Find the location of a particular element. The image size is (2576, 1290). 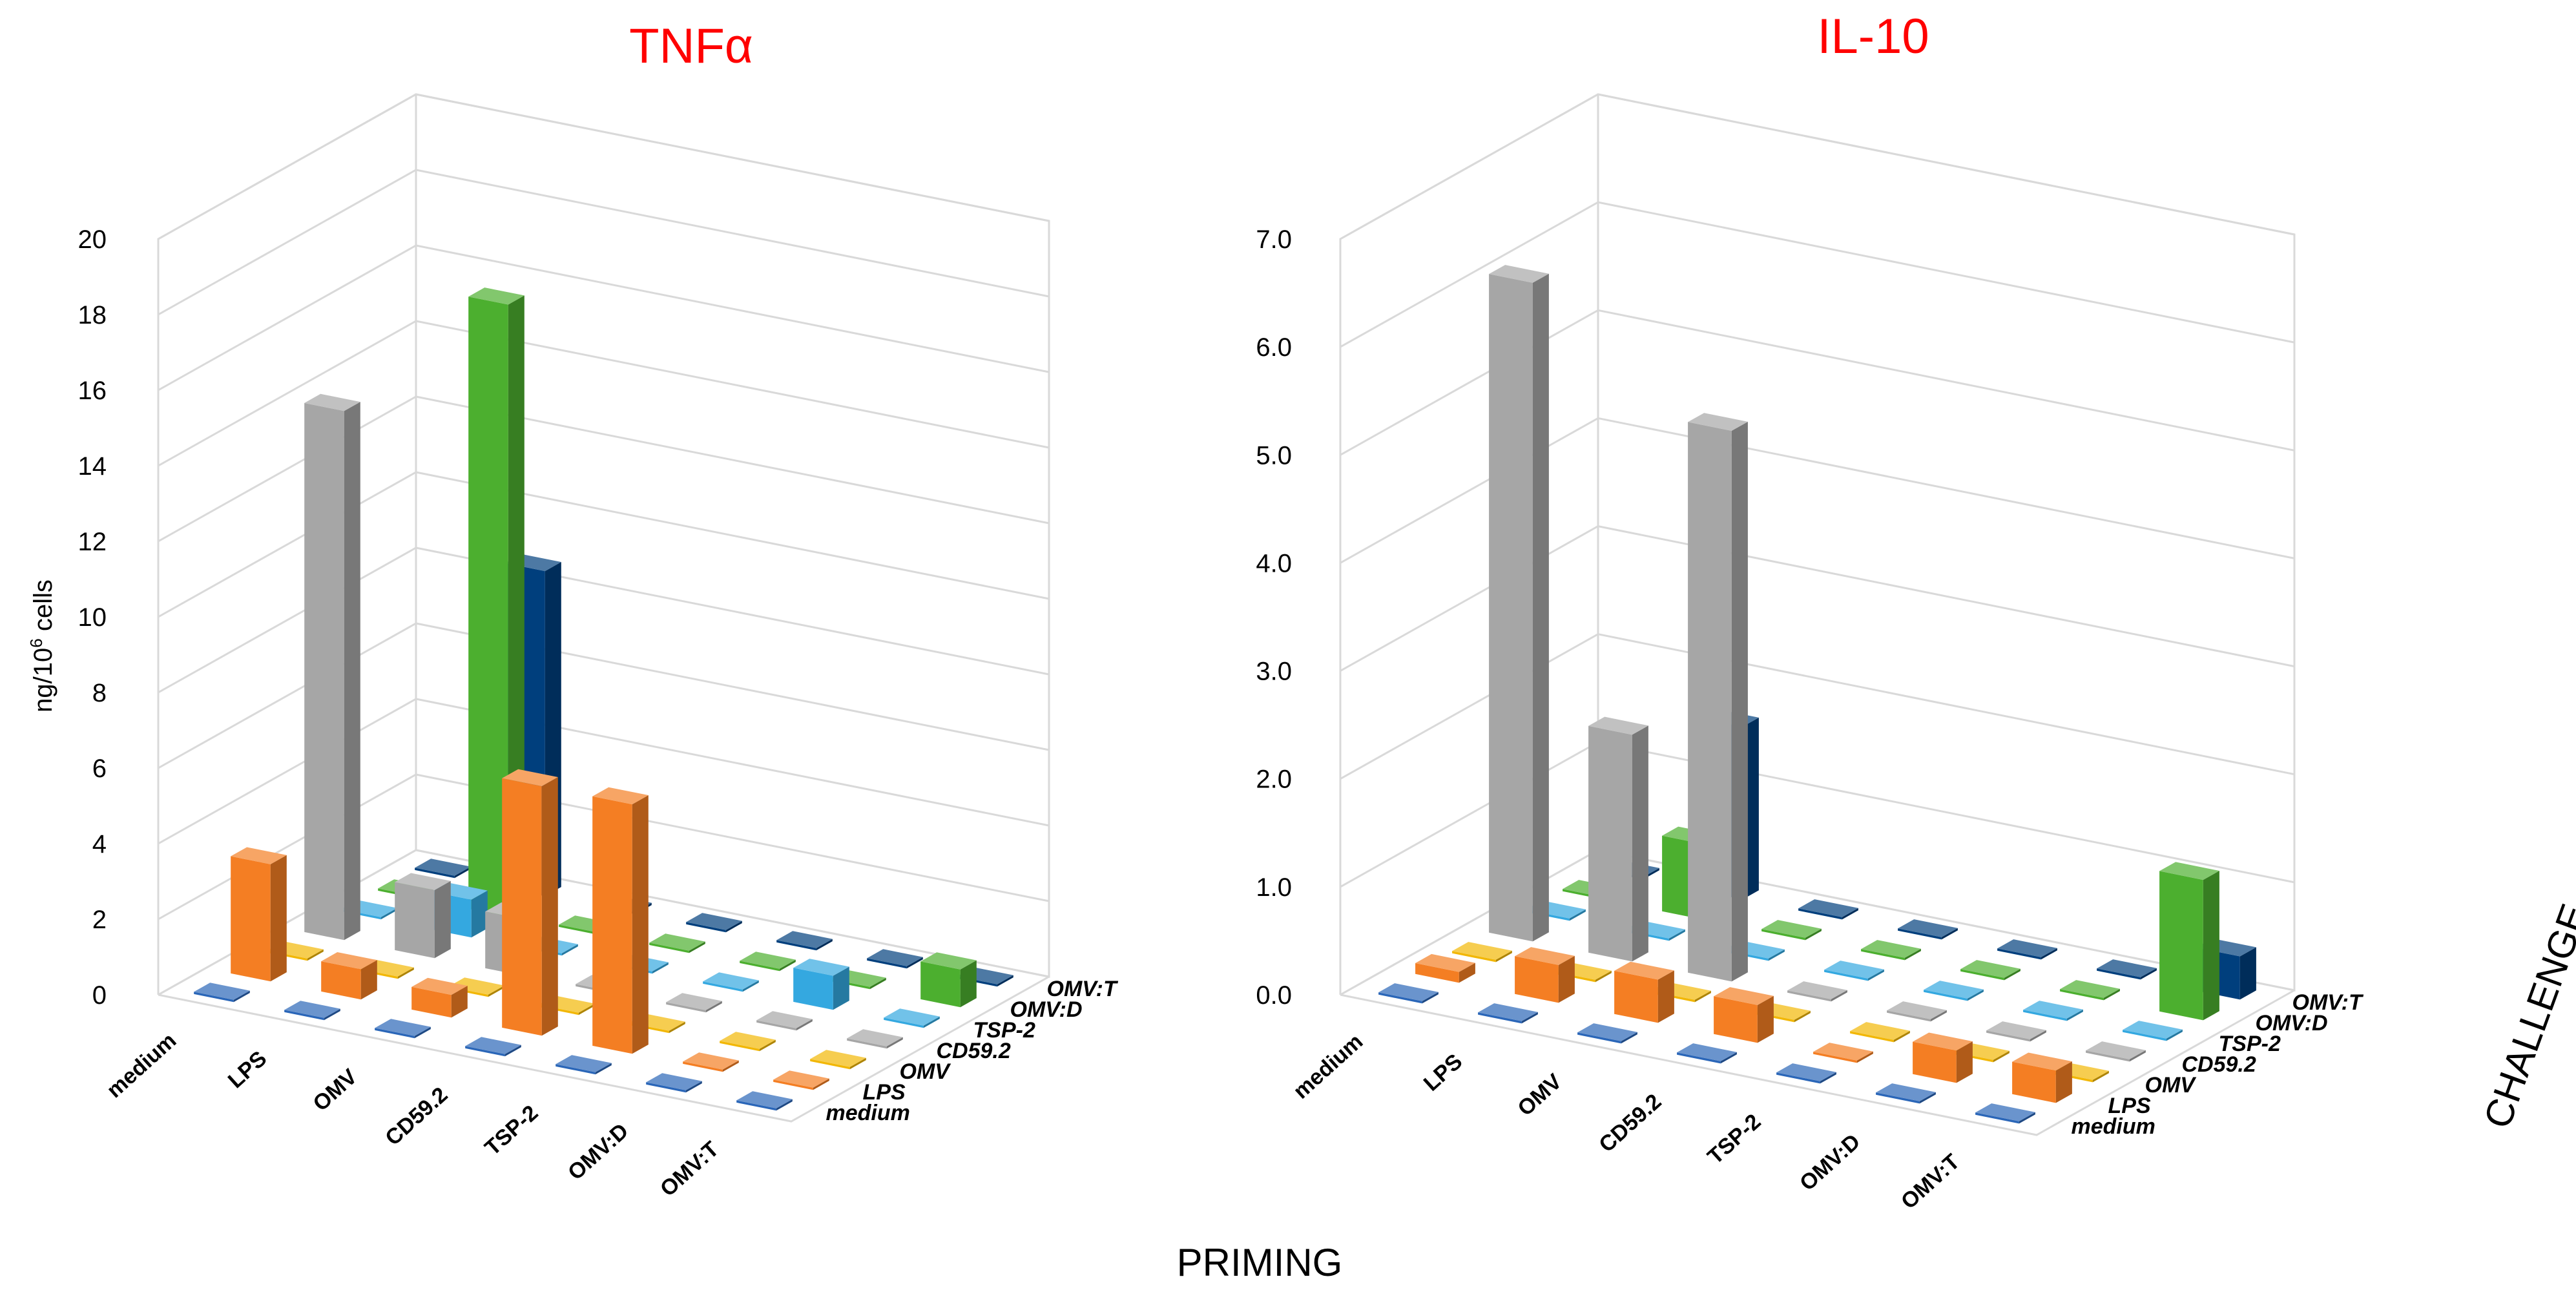

tnf-title: TNFα is located at coordinates (691, 46).